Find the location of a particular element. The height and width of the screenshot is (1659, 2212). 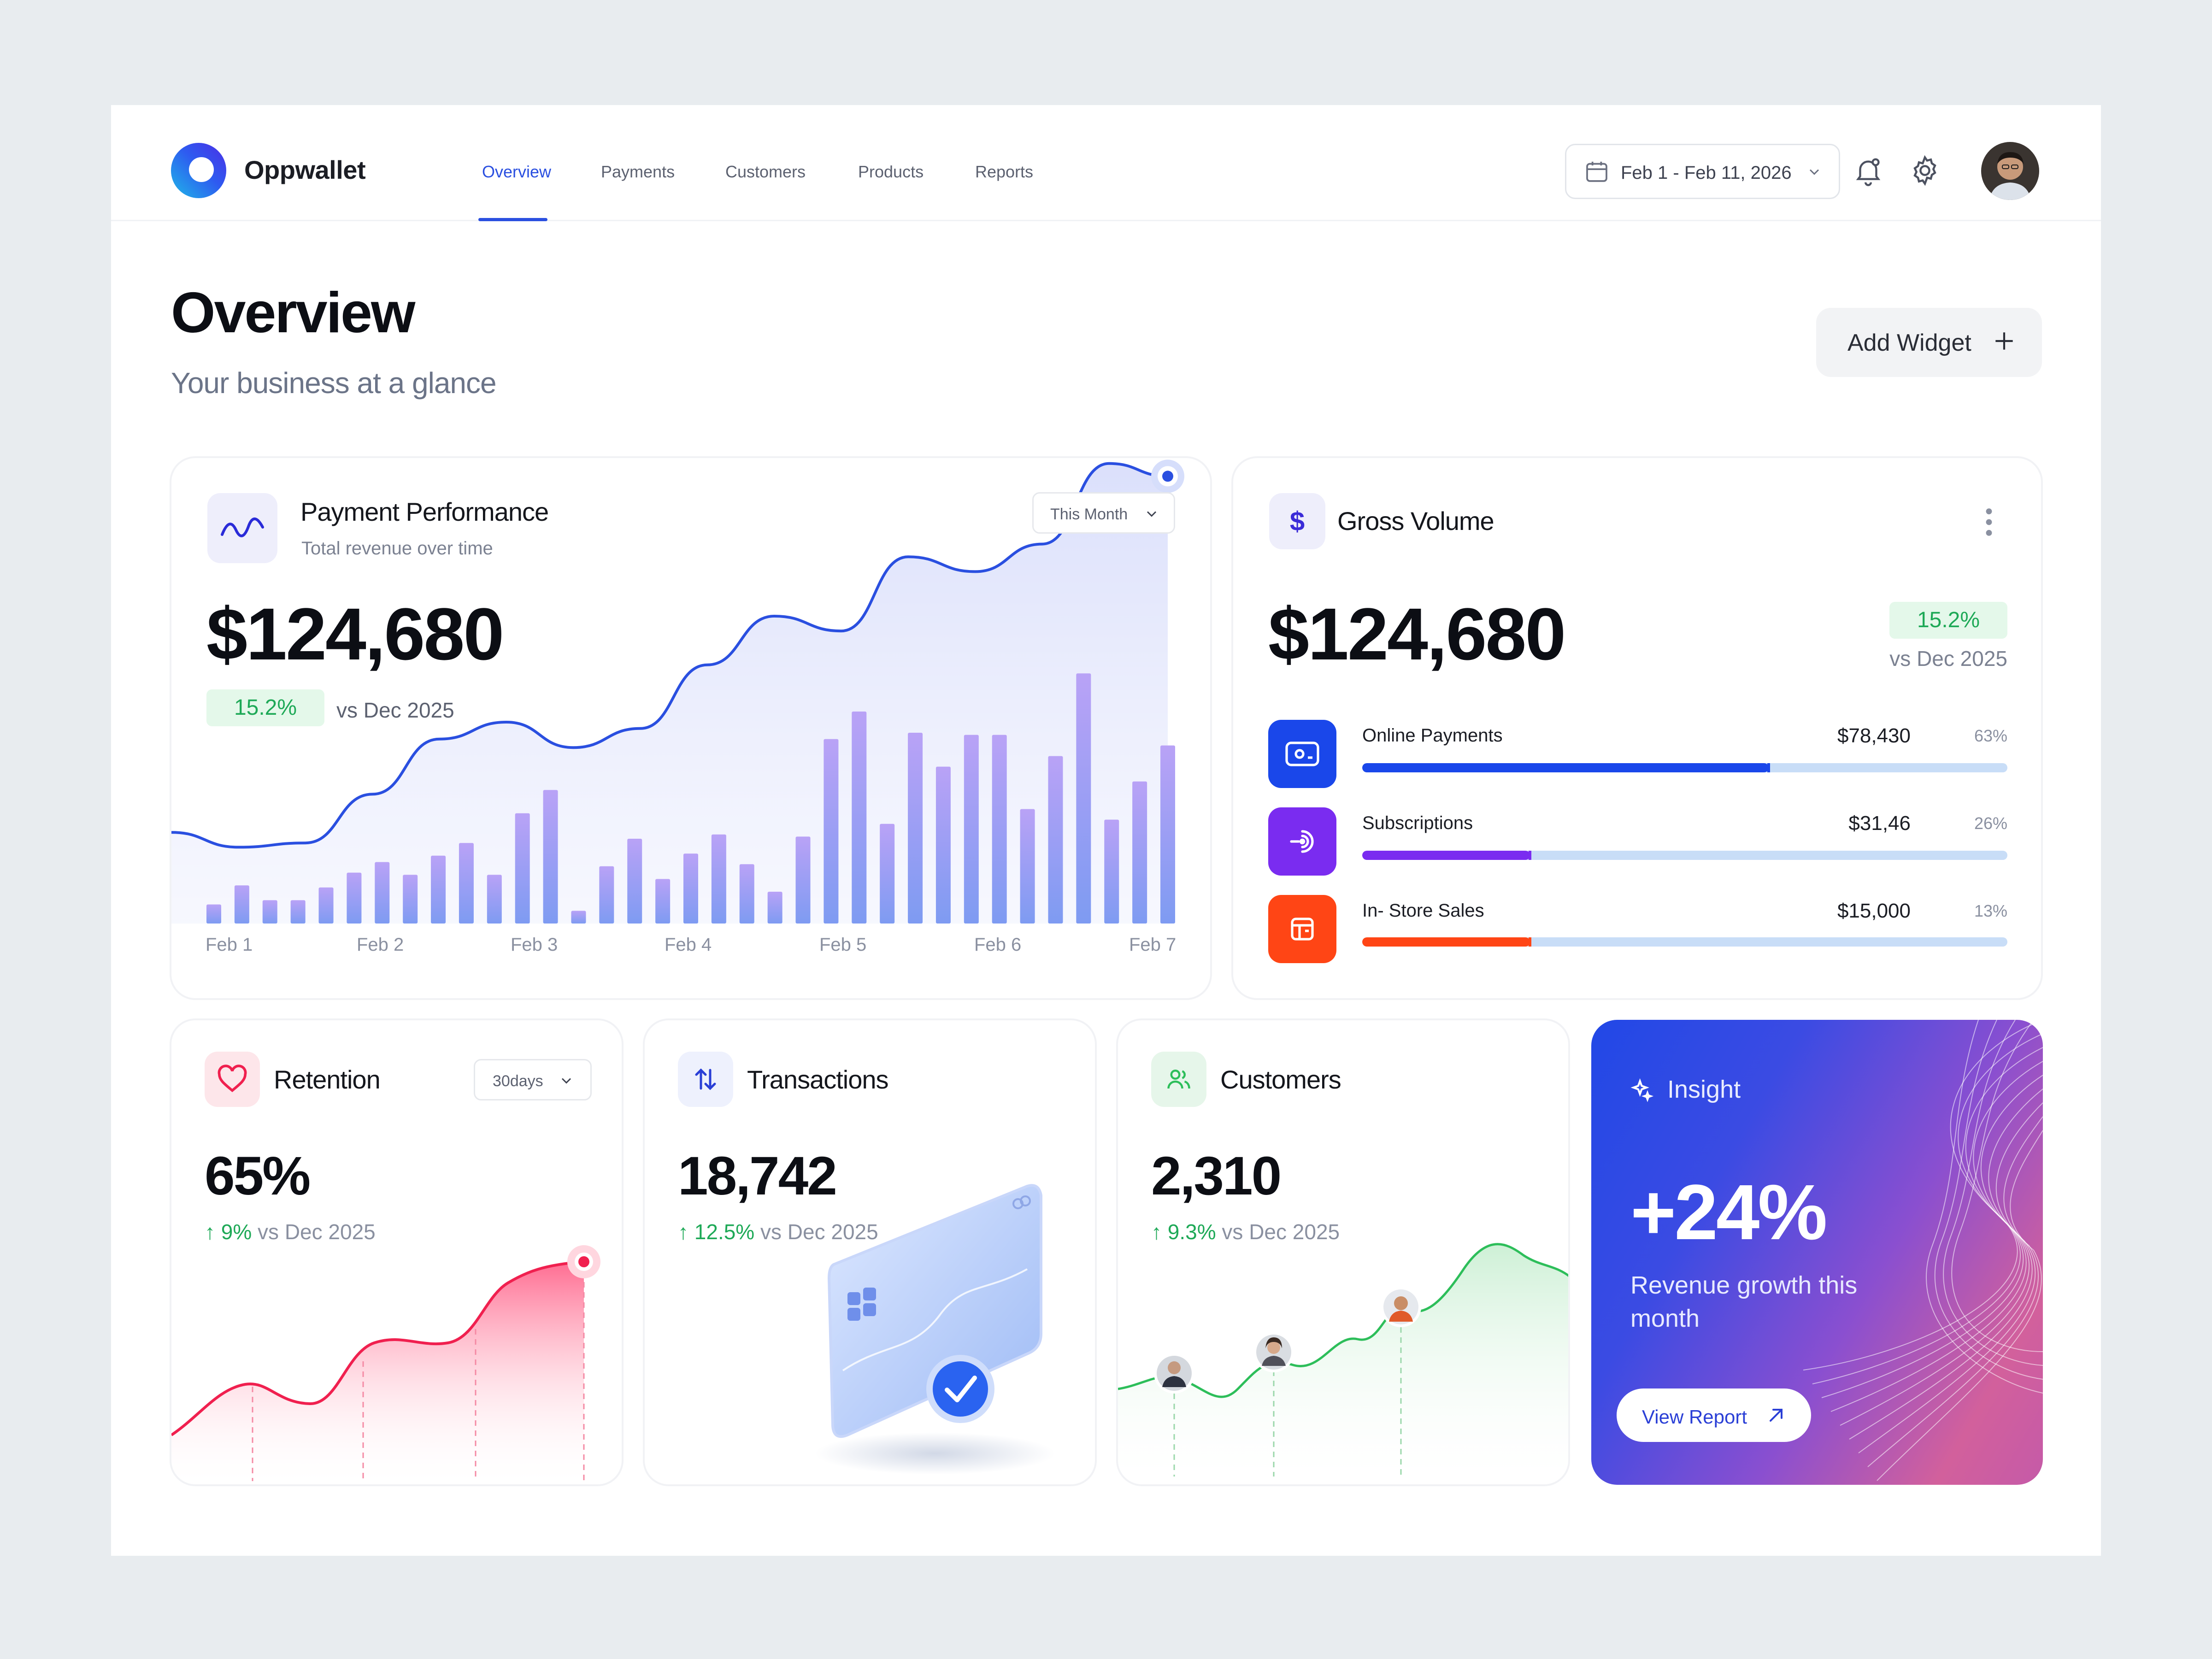

payment-performance-subtitle: Total revenue over time is located at coordinates (397, 548).